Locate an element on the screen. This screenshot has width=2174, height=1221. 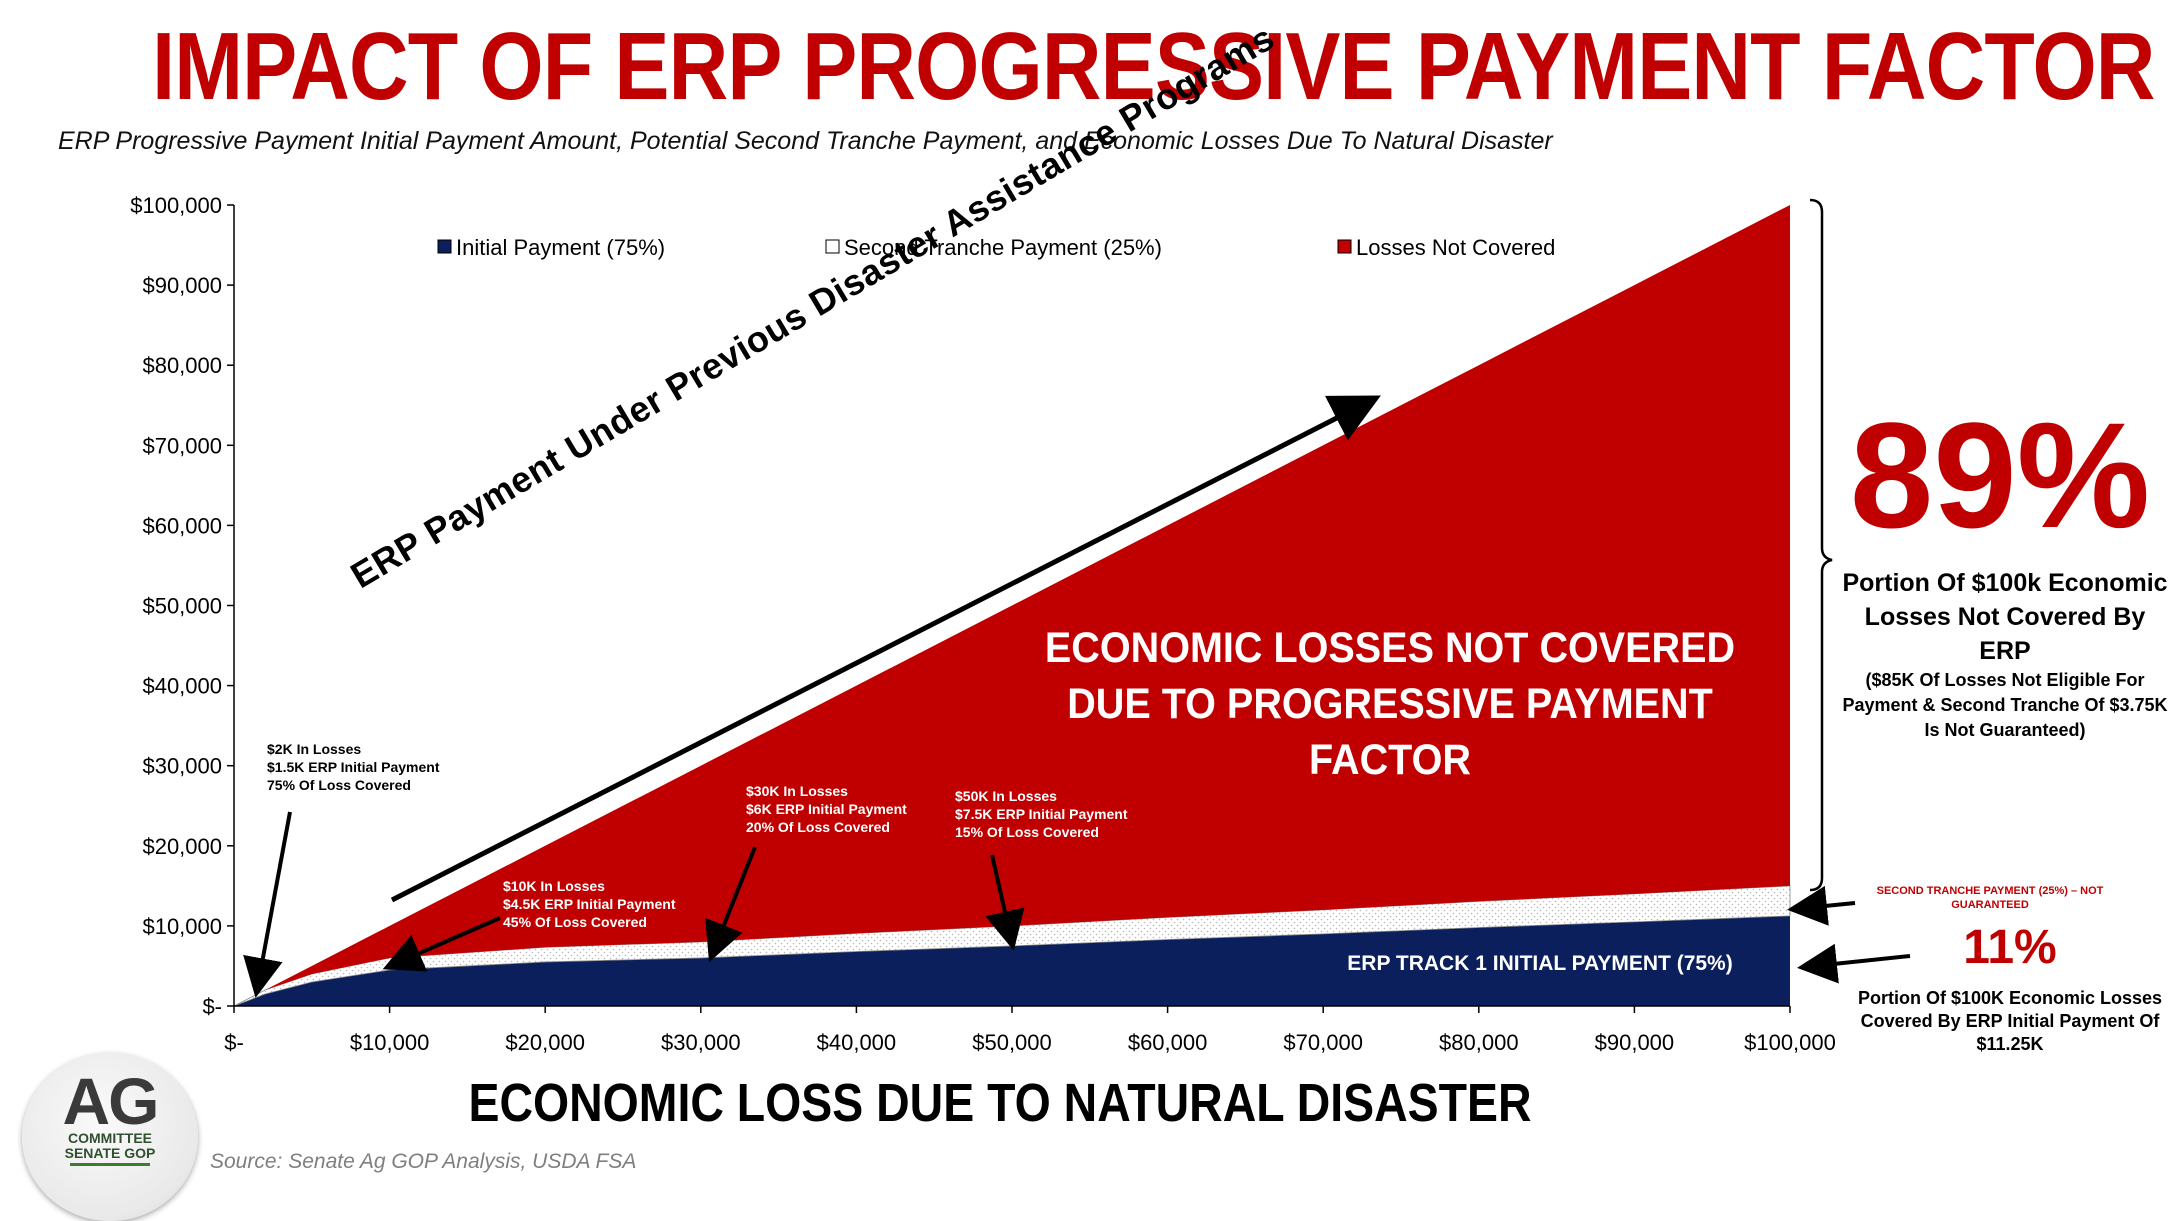
y-tick-label: $60,000 is located at coordinates (182, 525).